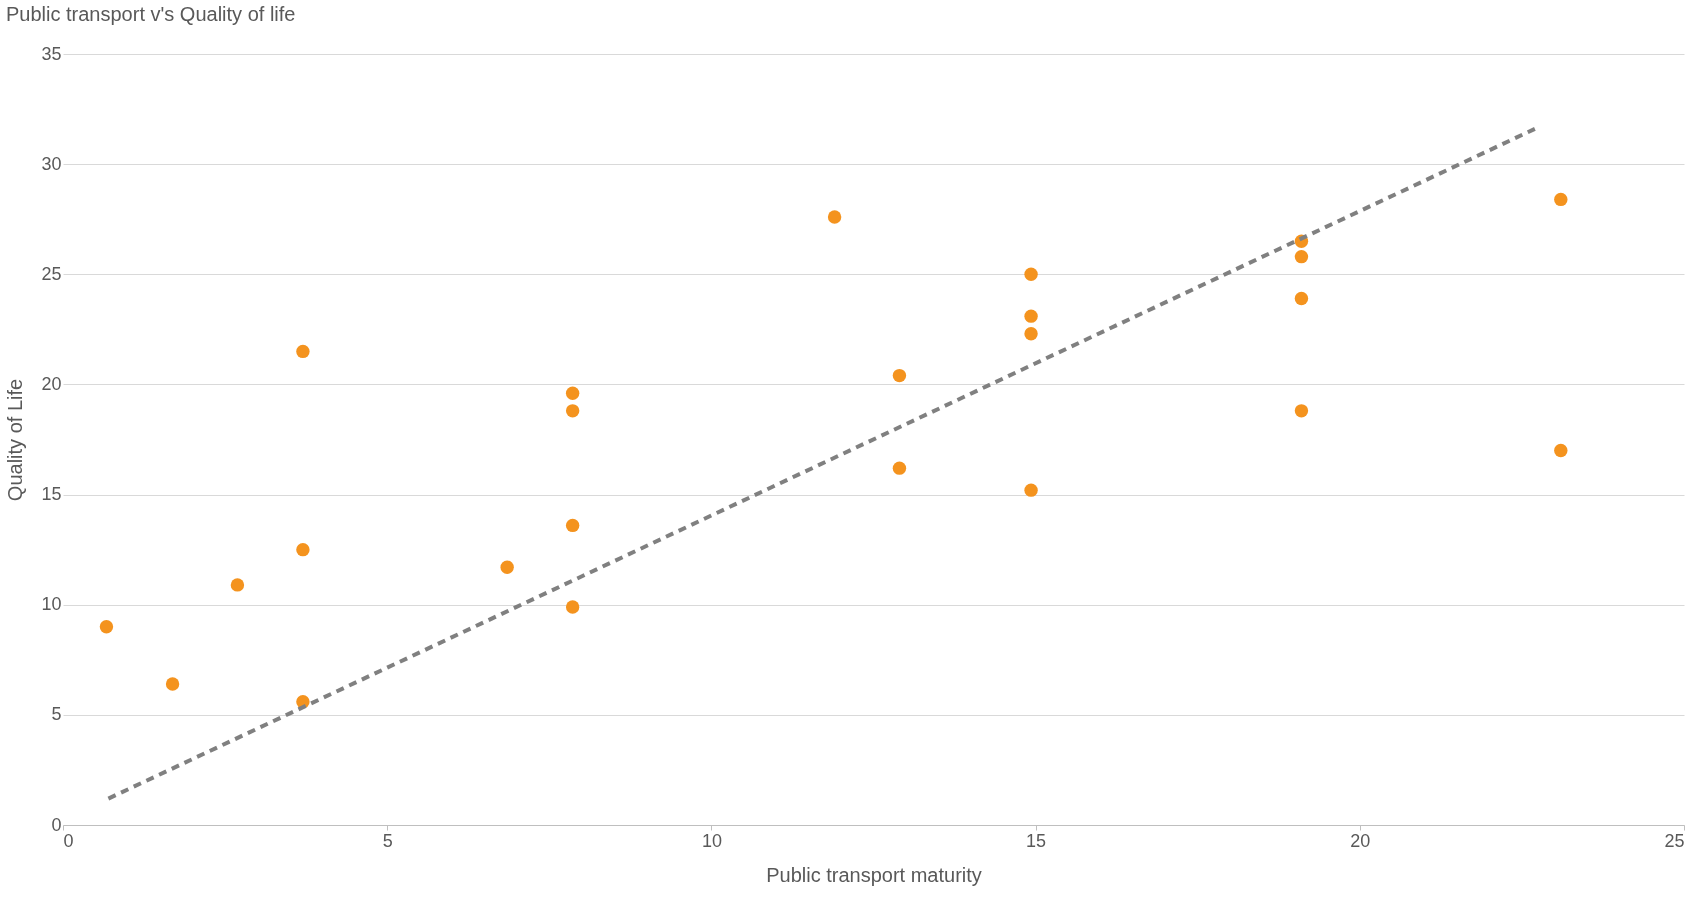 Image resolution: width=1696 pixels, height=897 pixels. What do you see at coordinates (51, 163) in the screenshot?
I see `y-tick-label: 30` at bounding box center [51, 163].